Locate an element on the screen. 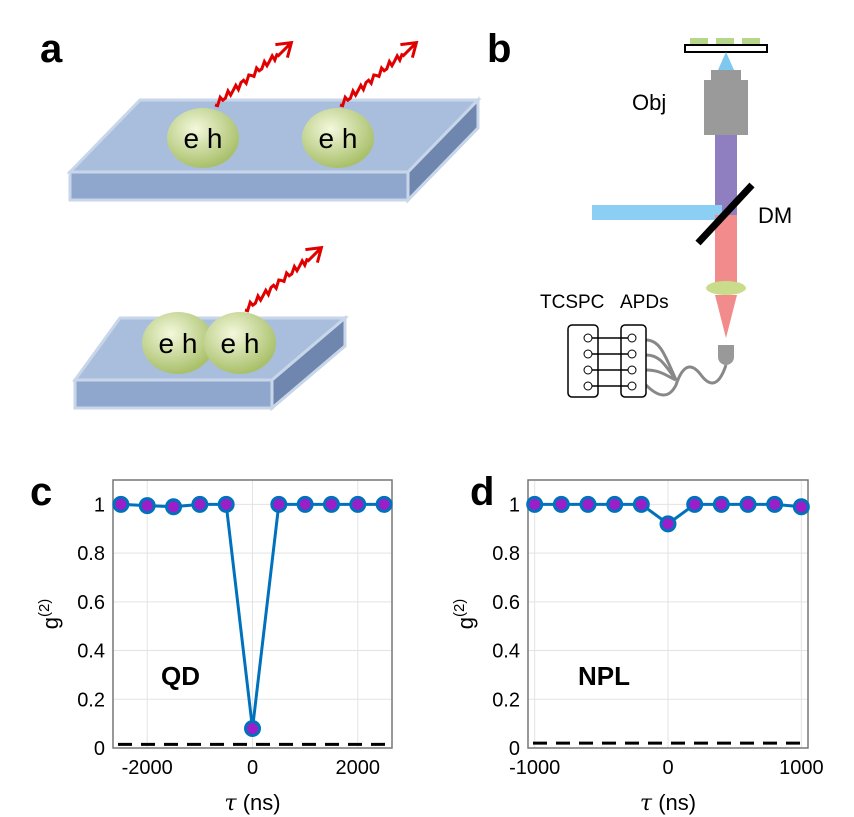  apds-label: APDs is located at coordinates (644, 302).